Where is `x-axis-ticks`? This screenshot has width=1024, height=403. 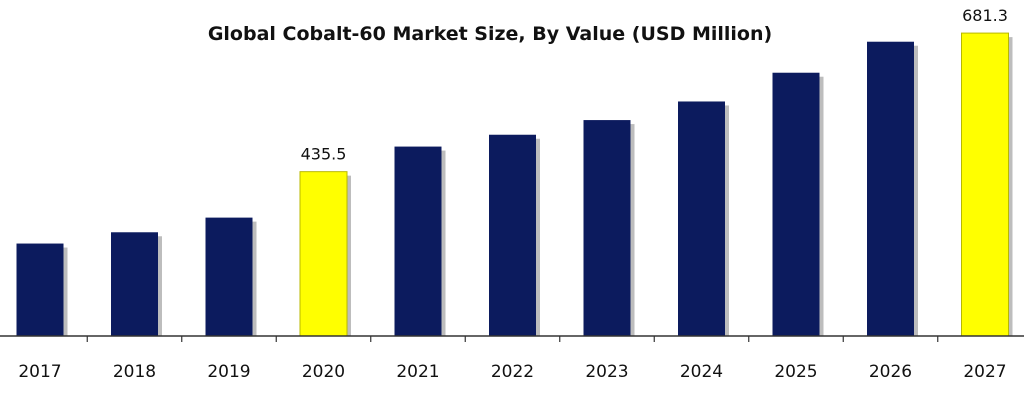 x-axis-ticks is located at coordinates (512, 339).